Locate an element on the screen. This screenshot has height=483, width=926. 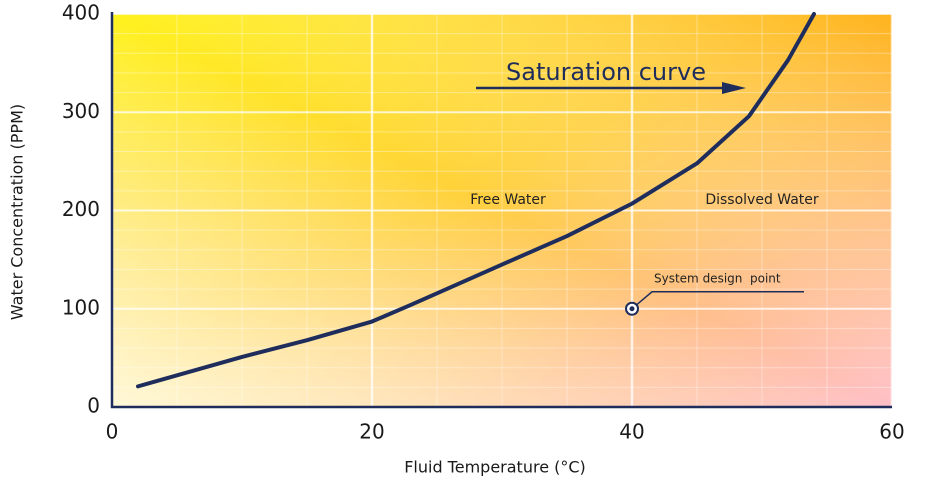
x-tick-label: 40 is located at coordinates (631, 432).